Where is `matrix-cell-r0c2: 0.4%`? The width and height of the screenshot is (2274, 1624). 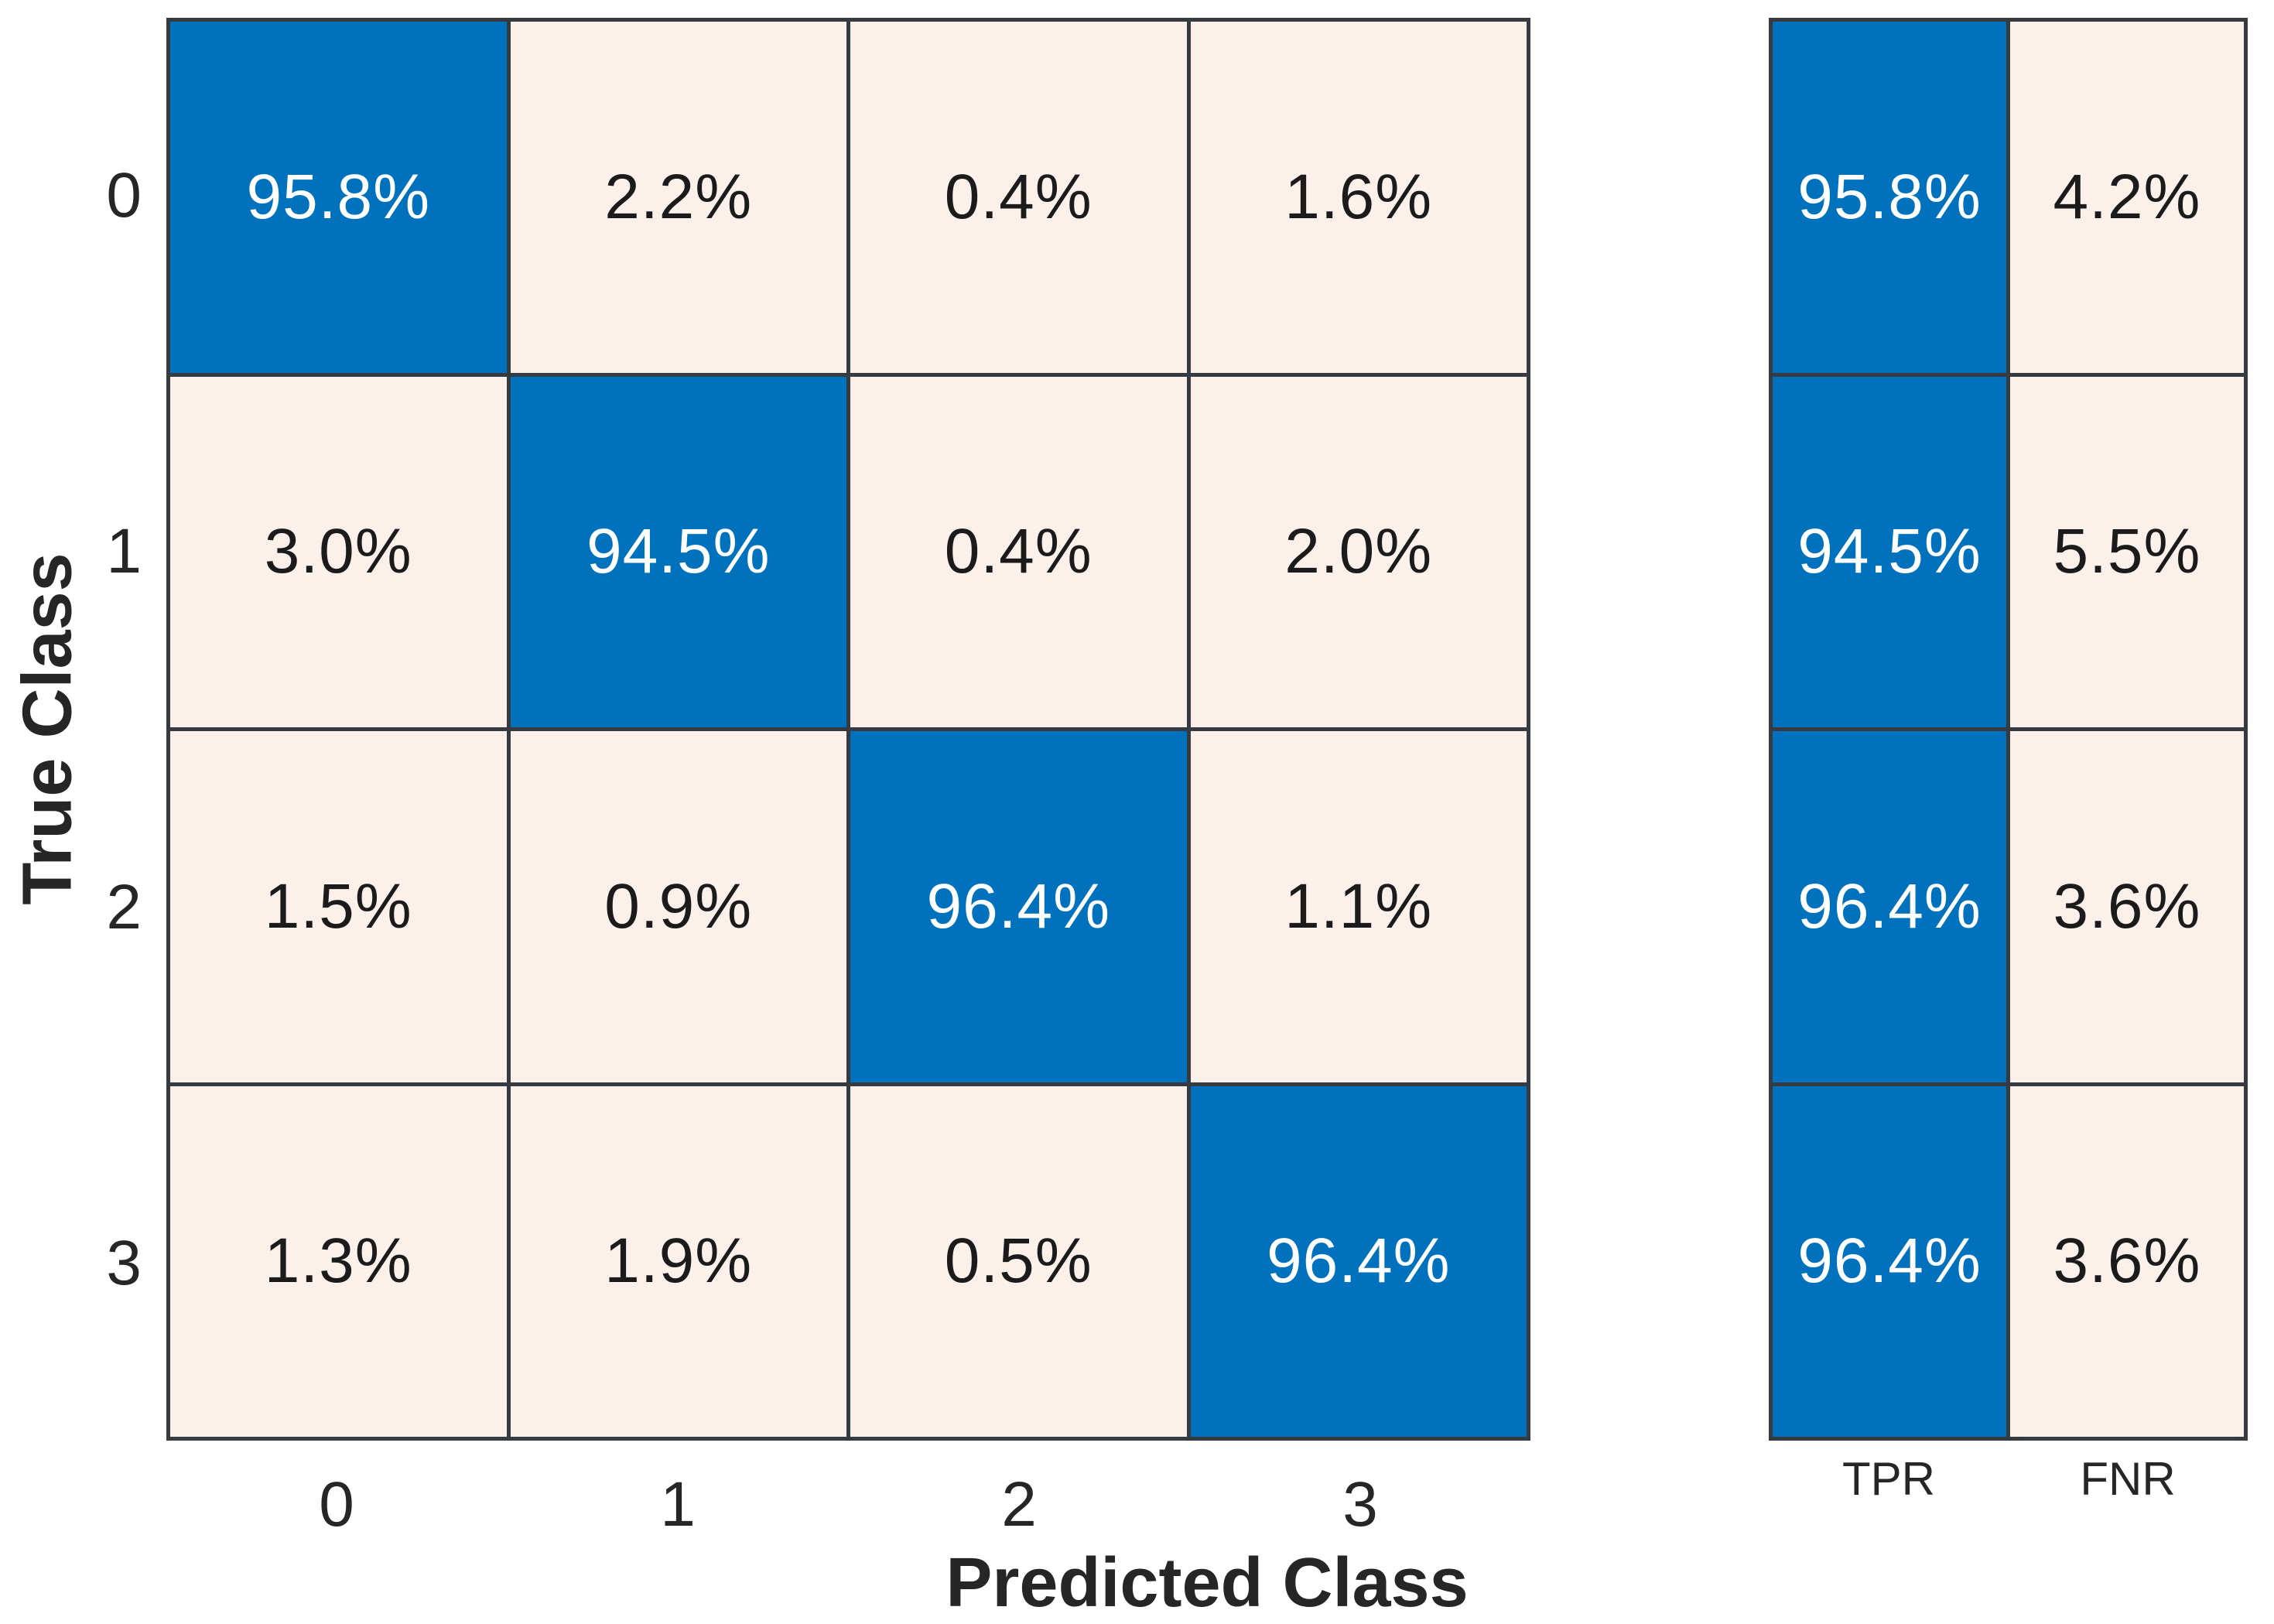 matrix-cell-r0c2: 0.4% is located at coordinates (1018, 197).